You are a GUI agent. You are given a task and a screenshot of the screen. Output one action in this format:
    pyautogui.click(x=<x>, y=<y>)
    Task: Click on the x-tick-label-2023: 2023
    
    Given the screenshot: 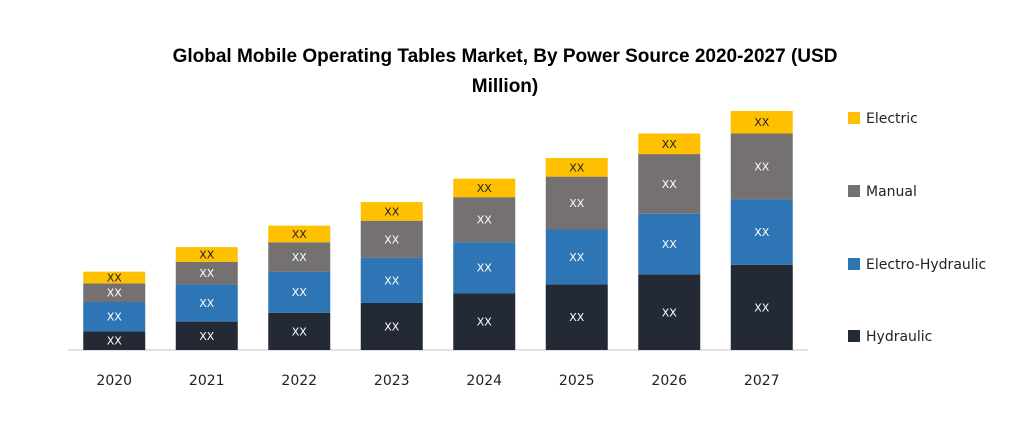 What is the action you would take?
    pyautogui.click(x=392, y=381)
    